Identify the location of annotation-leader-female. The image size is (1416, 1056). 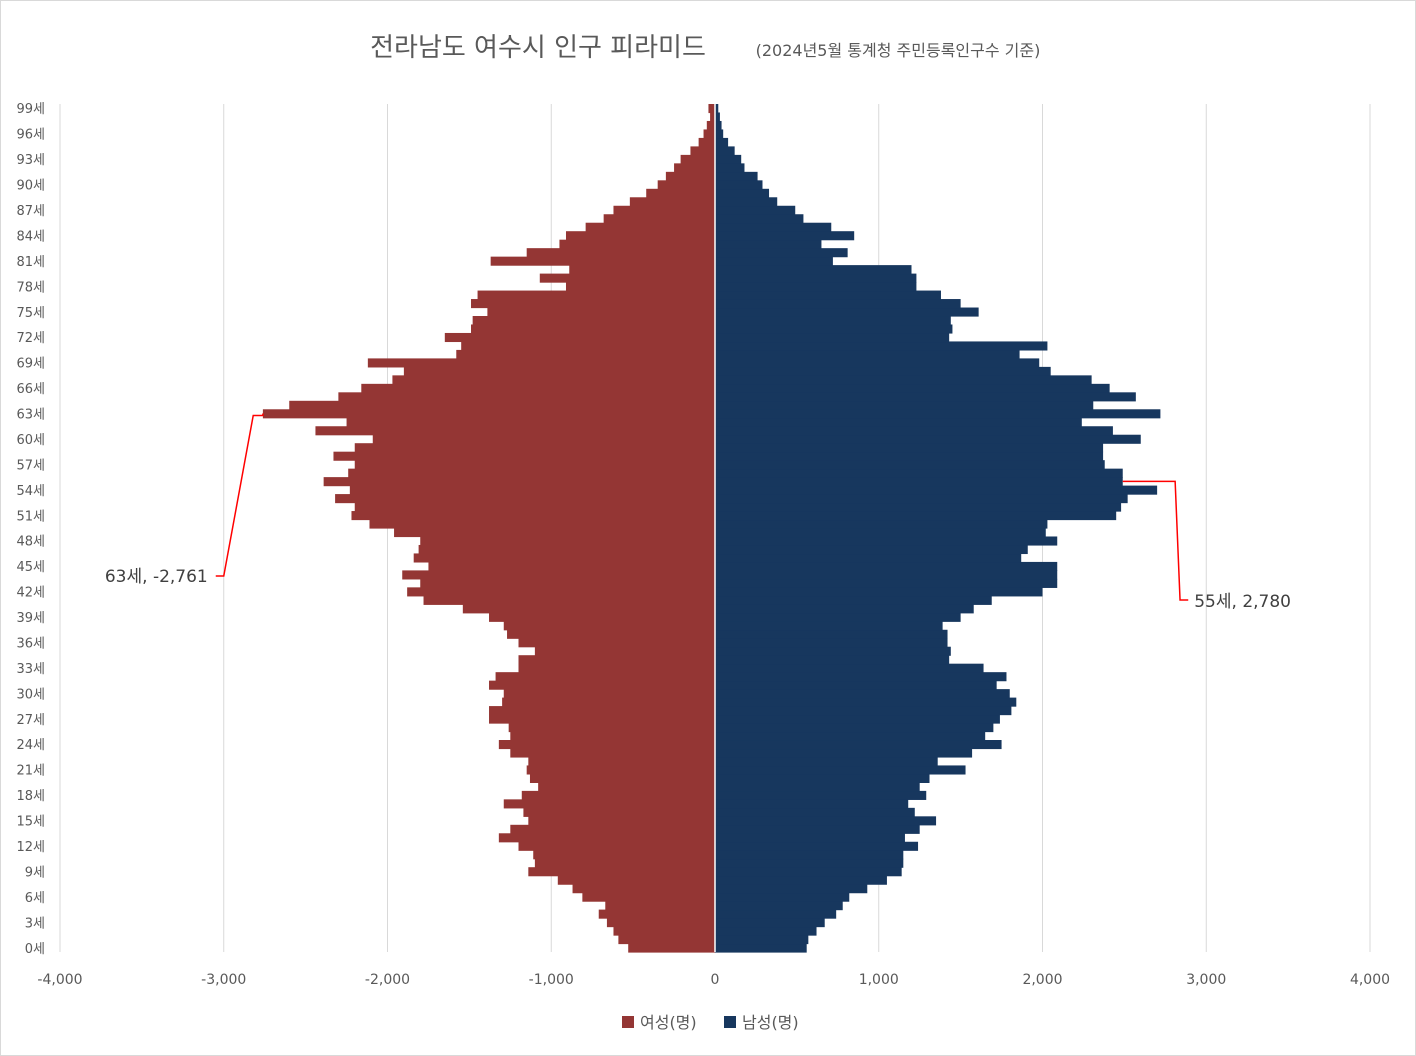
(239, 495).